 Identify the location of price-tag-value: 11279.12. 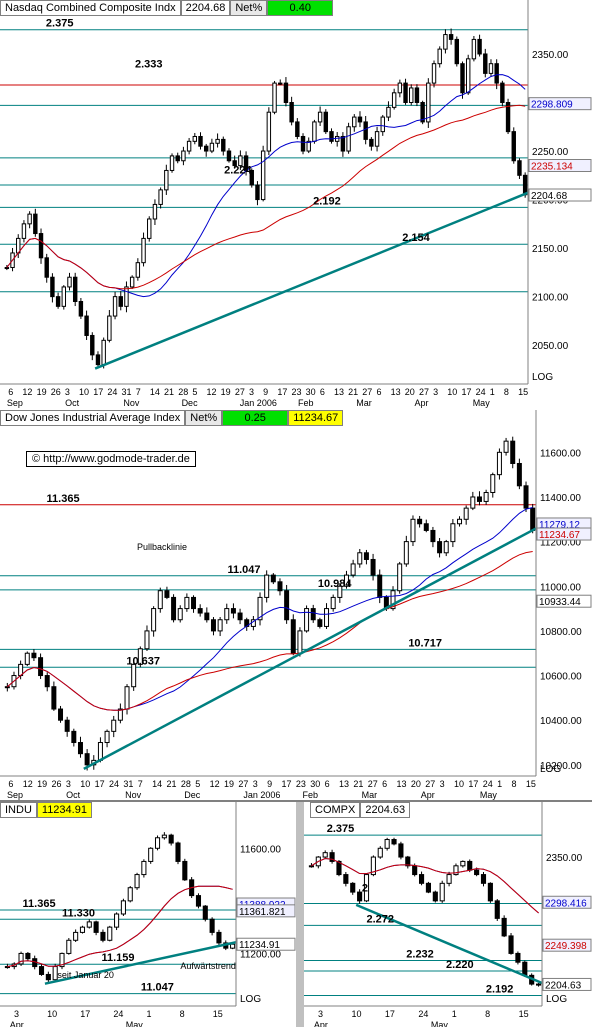
(559, 525).